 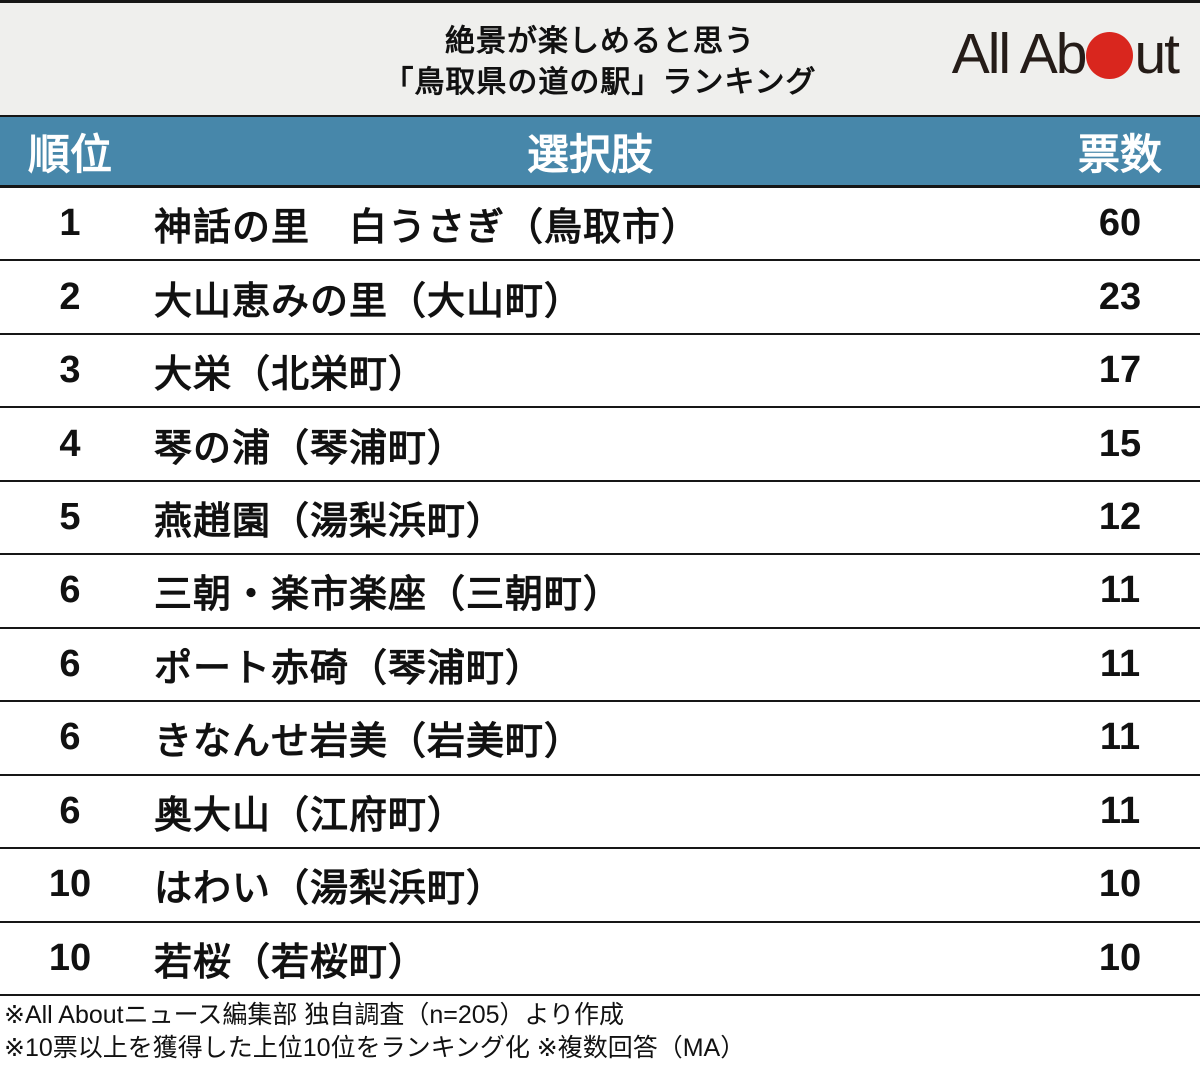 I want to click on table-header: 順位 選択肢 票数, so click(x=600, y=151).